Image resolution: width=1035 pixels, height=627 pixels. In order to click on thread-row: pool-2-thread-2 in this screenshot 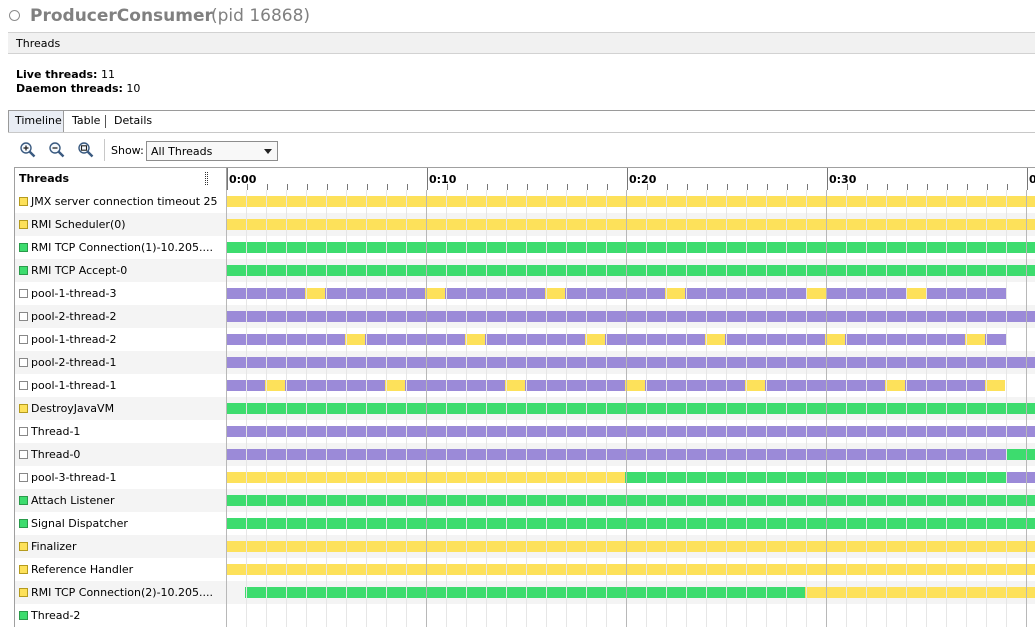, I will do `click(525, 316)`.